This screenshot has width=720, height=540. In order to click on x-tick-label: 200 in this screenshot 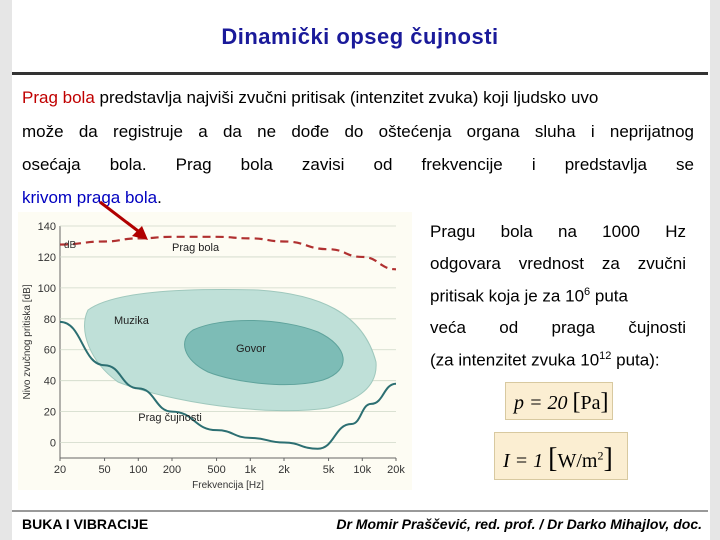, I will do `click(172, 470)`.